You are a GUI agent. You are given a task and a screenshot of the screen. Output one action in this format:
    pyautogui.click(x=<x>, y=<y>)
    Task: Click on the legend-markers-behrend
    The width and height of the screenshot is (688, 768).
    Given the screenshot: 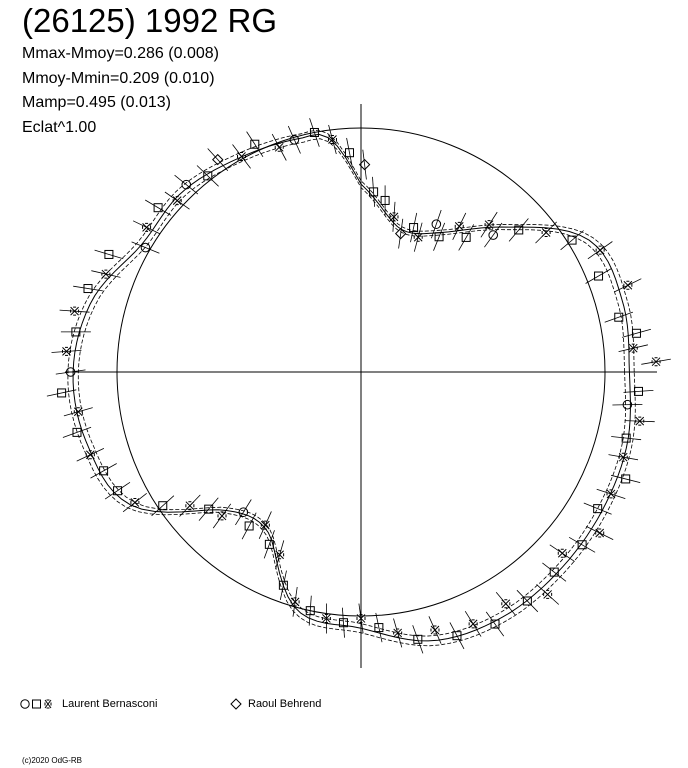 What is the action you would take?
    pyautogui.click(x=236, y=704)
    